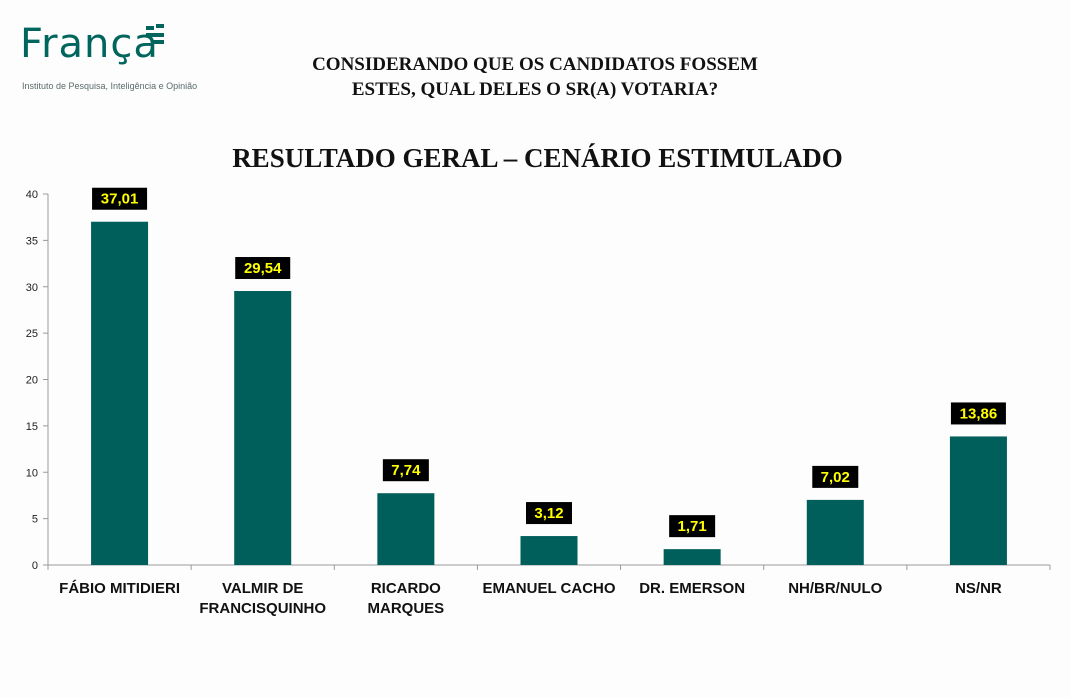 Image resolution: width=1070 pixels, height=698 pixels. I want to click on category-label: FRANCISQUINHO, so click(262, 608).